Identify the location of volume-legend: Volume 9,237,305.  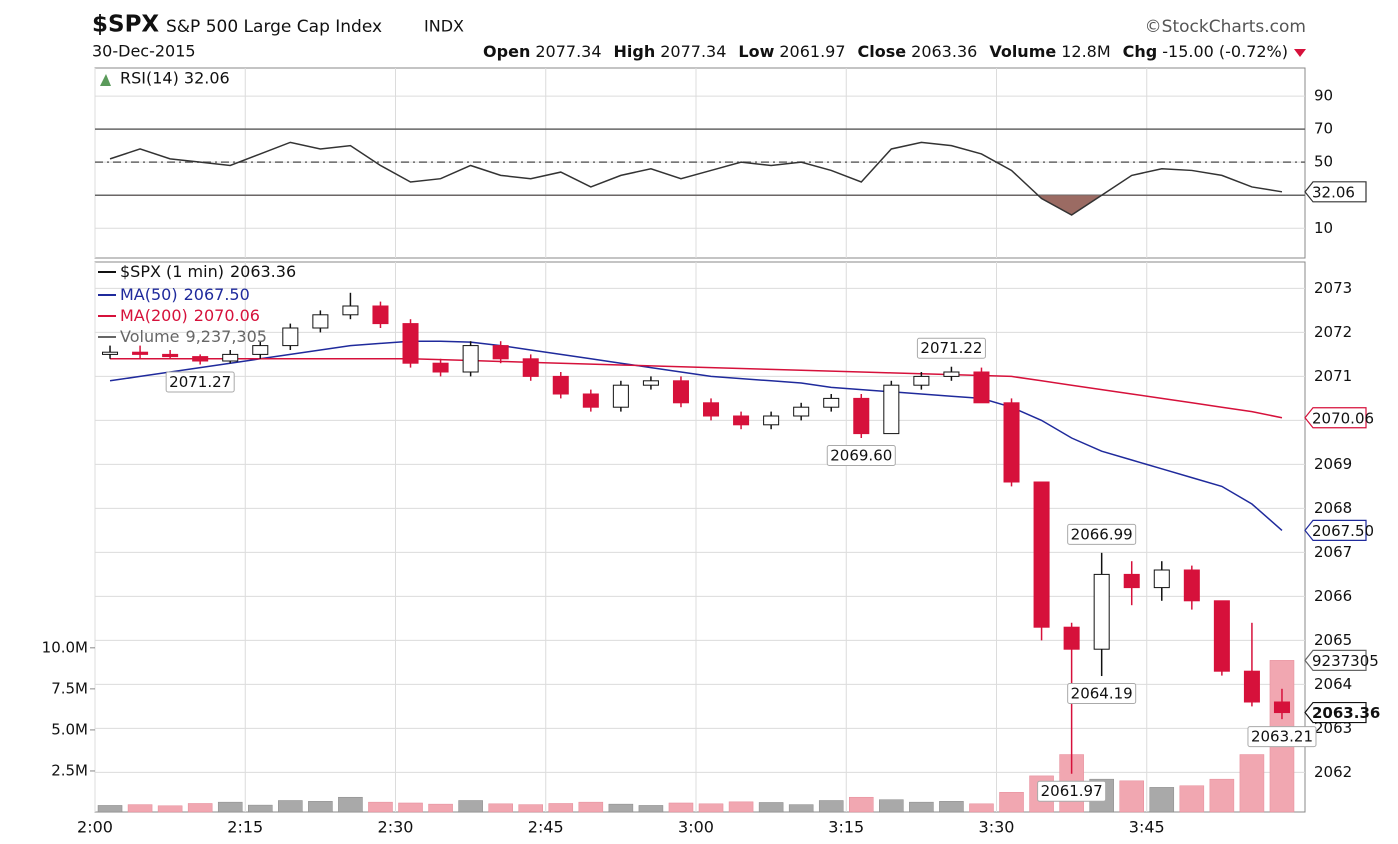
(193, 336).